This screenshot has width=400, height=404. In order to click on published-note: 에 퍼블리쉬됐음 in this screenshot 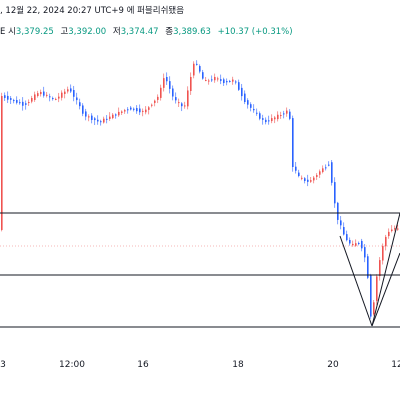, I will do `click(155, 11)`.